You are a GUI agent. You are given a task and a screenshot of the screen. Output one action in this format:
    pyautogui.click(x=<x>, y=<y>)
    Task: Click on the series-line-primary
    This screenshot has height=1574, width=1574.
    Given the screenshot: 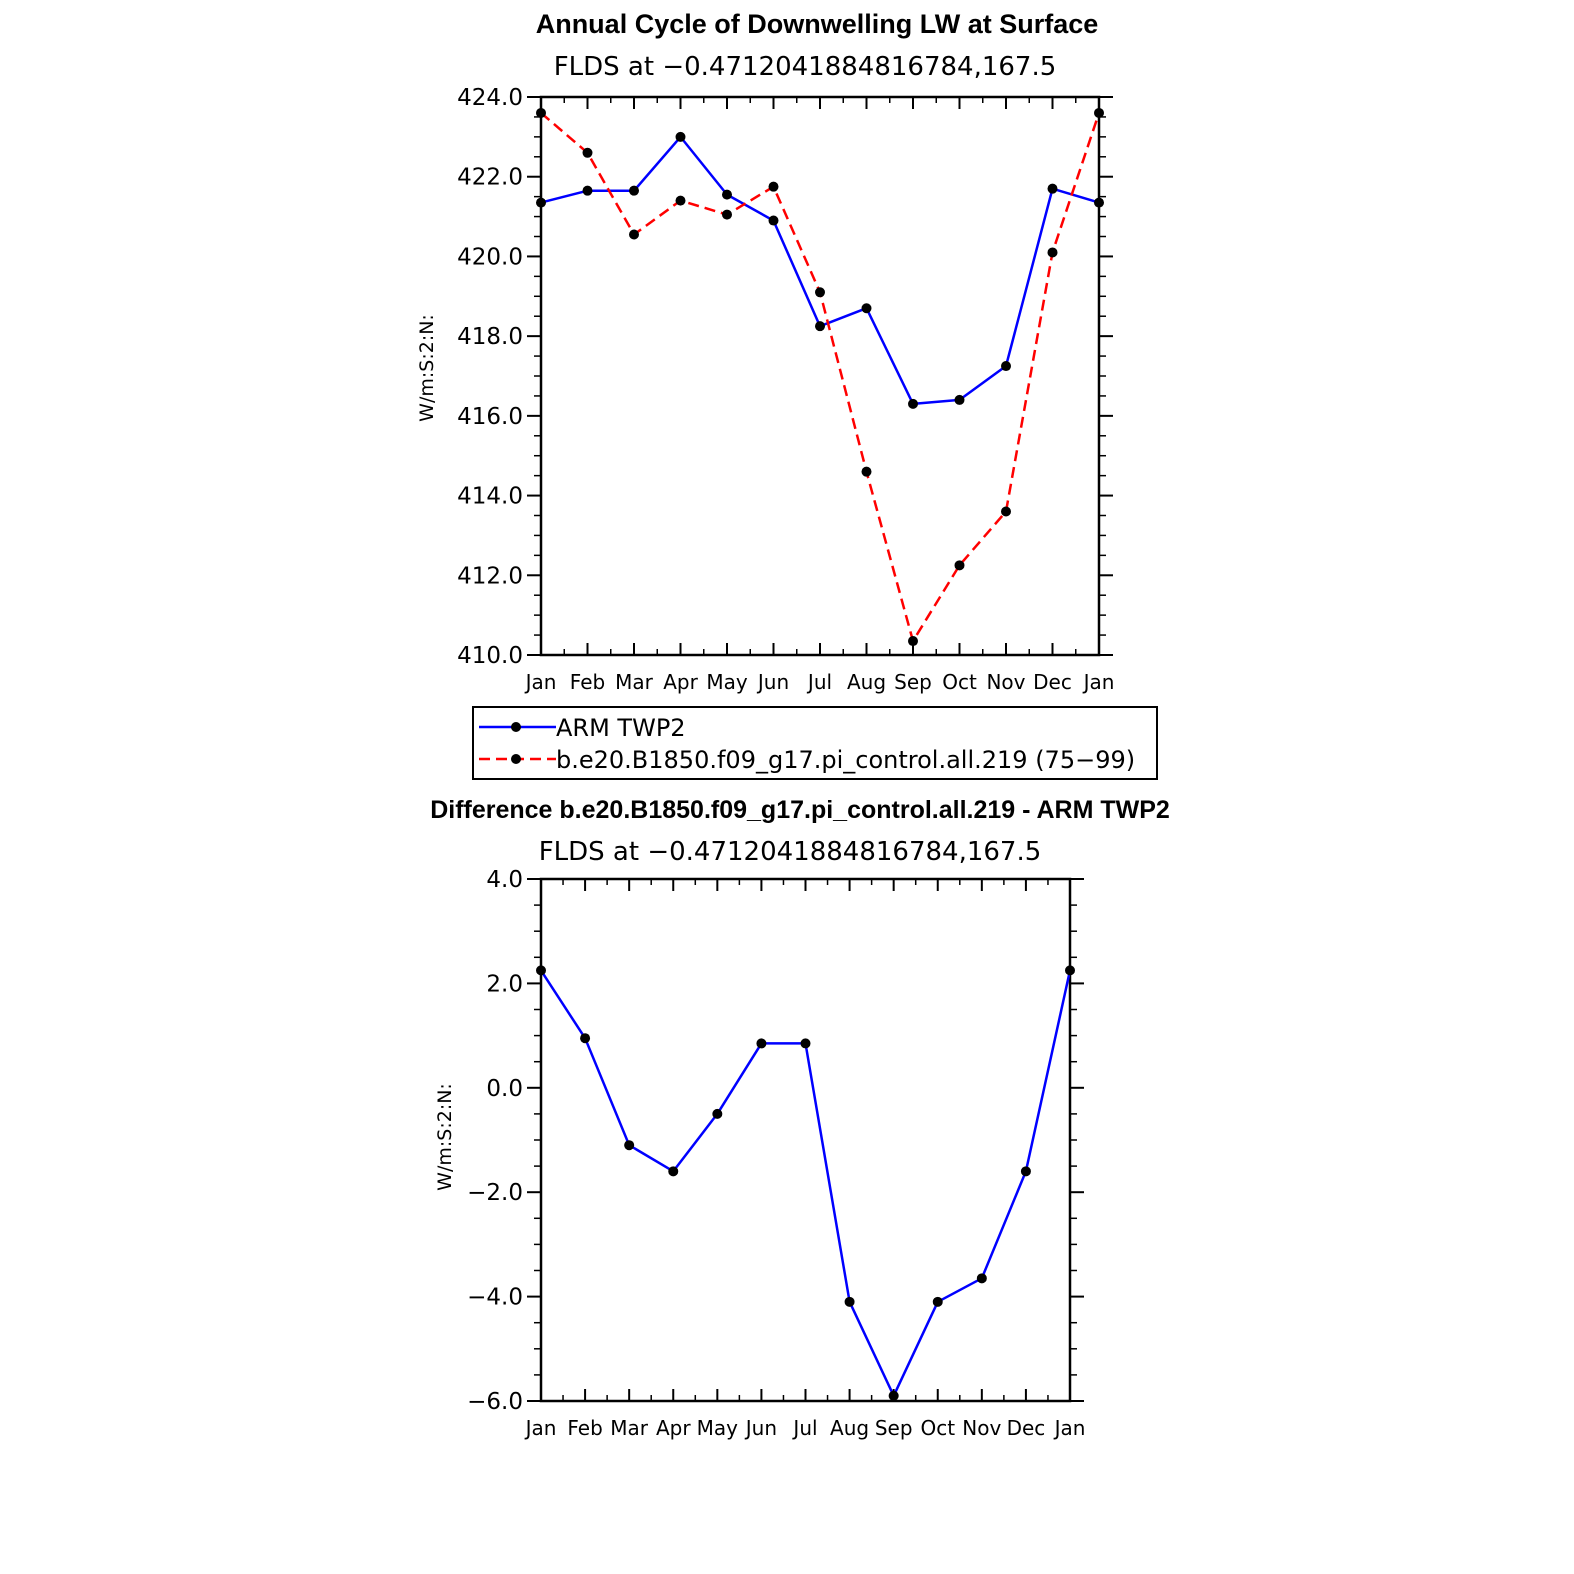 What is the action you would take?
    pyautogui.click(x=805, y=1183)
    